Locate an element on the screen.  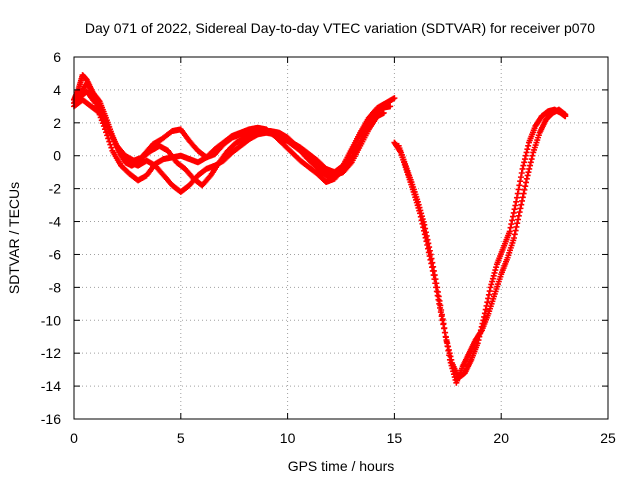
y-tick-label: -8 is located at coordinates (55, 287).